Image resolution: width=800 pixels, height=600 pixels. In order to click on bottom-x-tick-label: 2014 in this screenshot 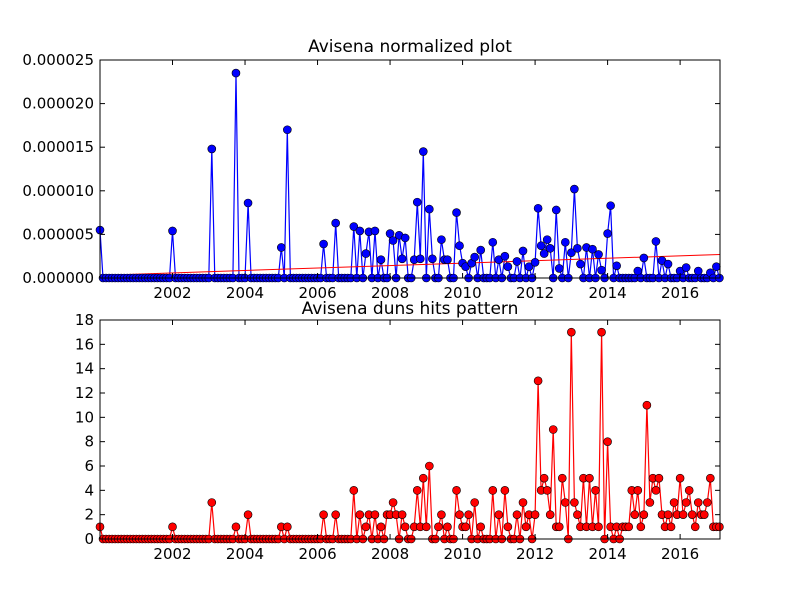, I will do `click(608, 554)`.